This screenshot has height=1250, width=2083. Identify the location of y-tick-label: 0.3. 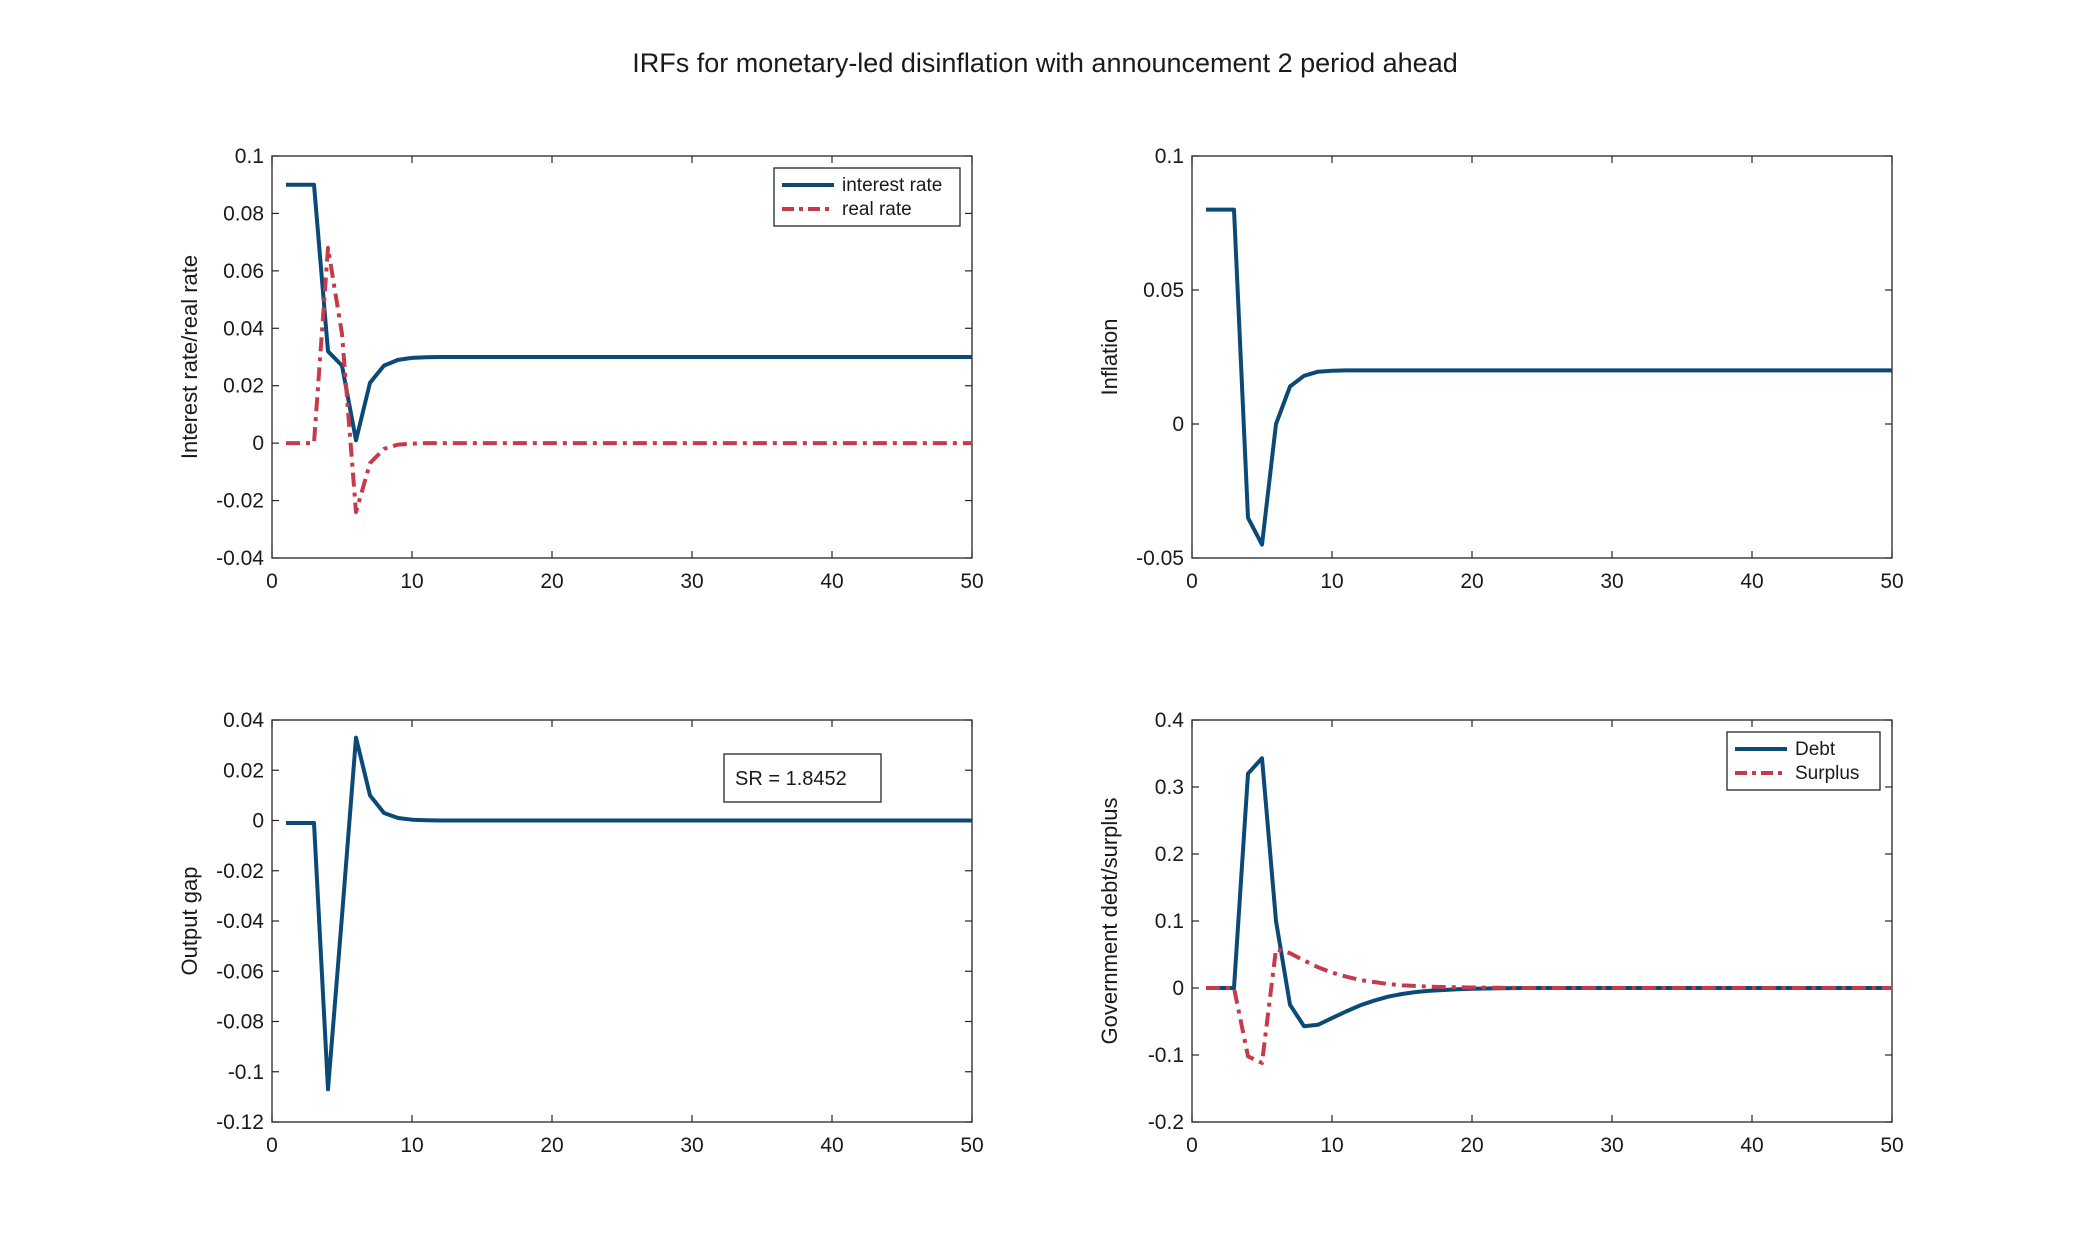
(1169, 787).